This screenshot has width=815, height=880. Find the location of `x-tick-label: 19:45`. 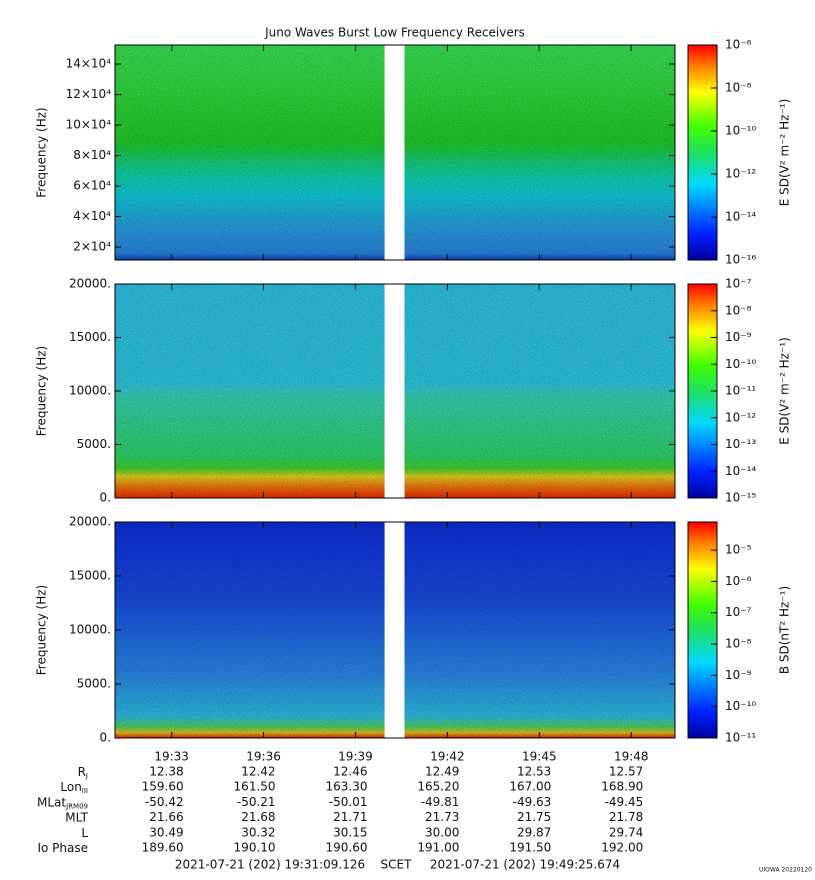

x-tick-label: 19:45 is located at coordinates (539, 757).